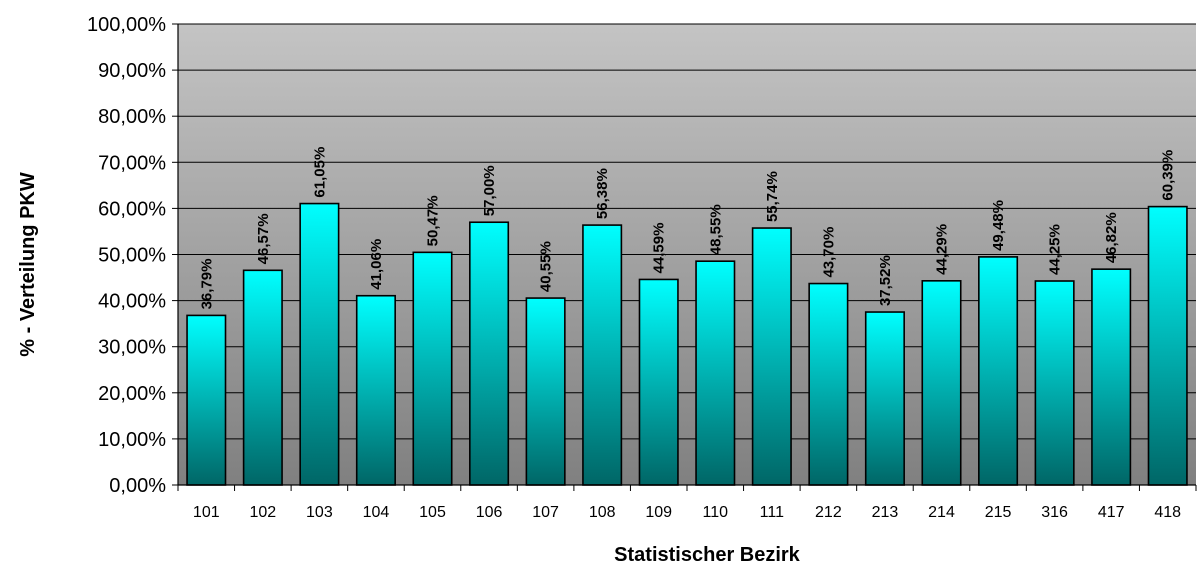 This screenshot has width=1199, height=567. What do you see at coordinates (132, 348) in the screenshot?
I see `y-tick-label: 30,00%` at bounding box center [132, 348].